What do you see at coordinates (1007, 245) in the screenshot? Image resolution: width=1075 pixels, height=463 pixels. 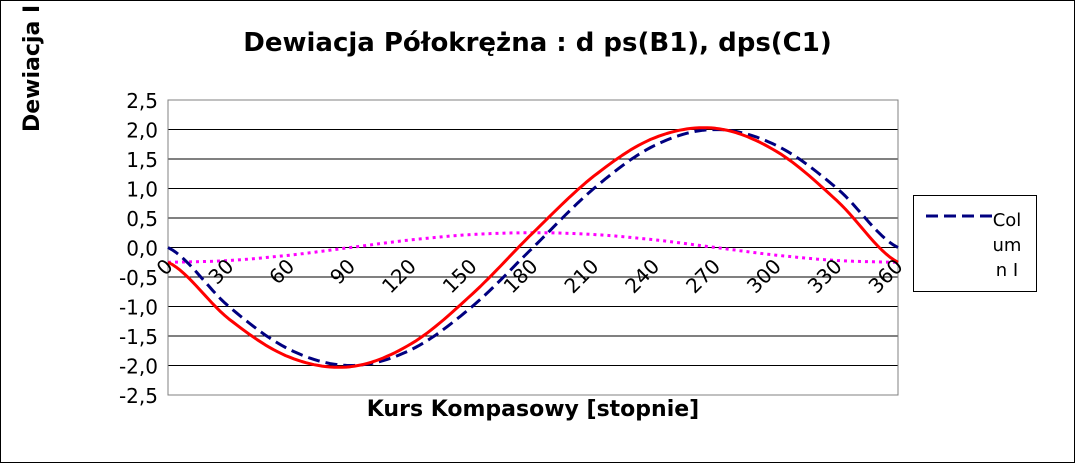 I see `legend-label-column-i: Column I` at bounding box center [1007, 245].